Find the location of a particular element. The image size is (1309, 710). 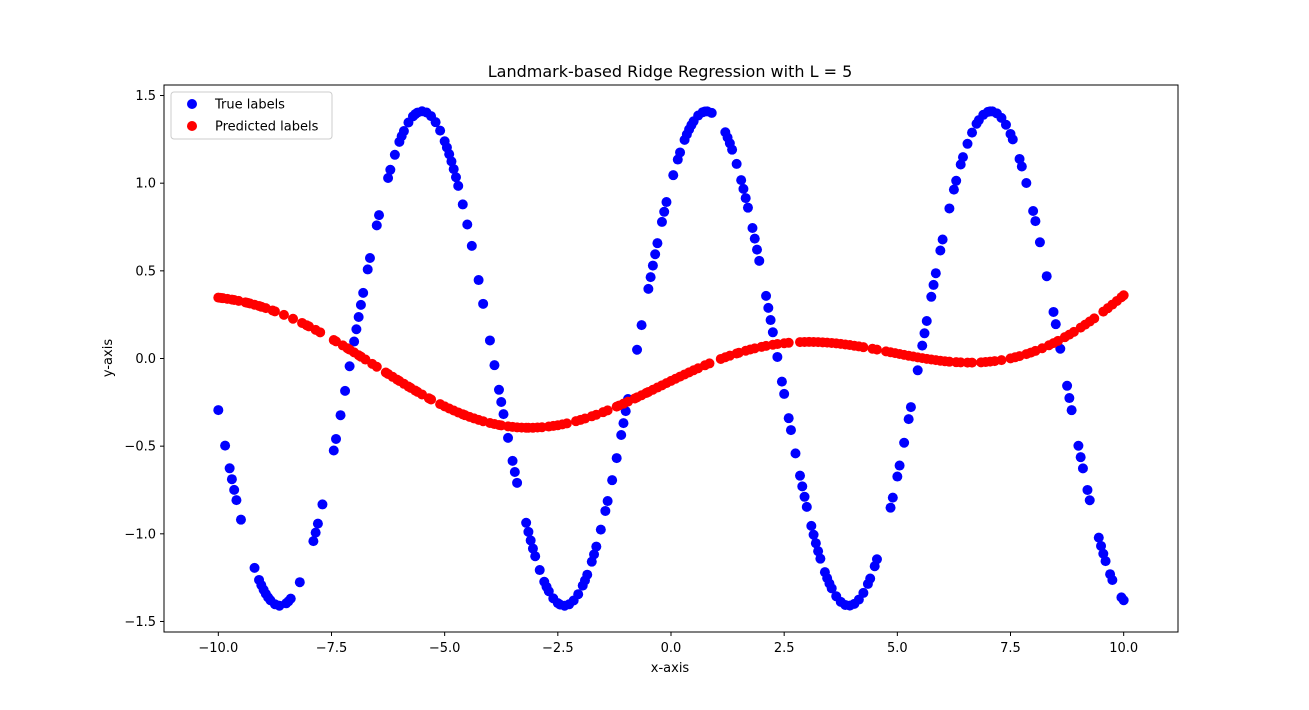

x-tick-label: −7.5 is located at coordinates (332, 648).